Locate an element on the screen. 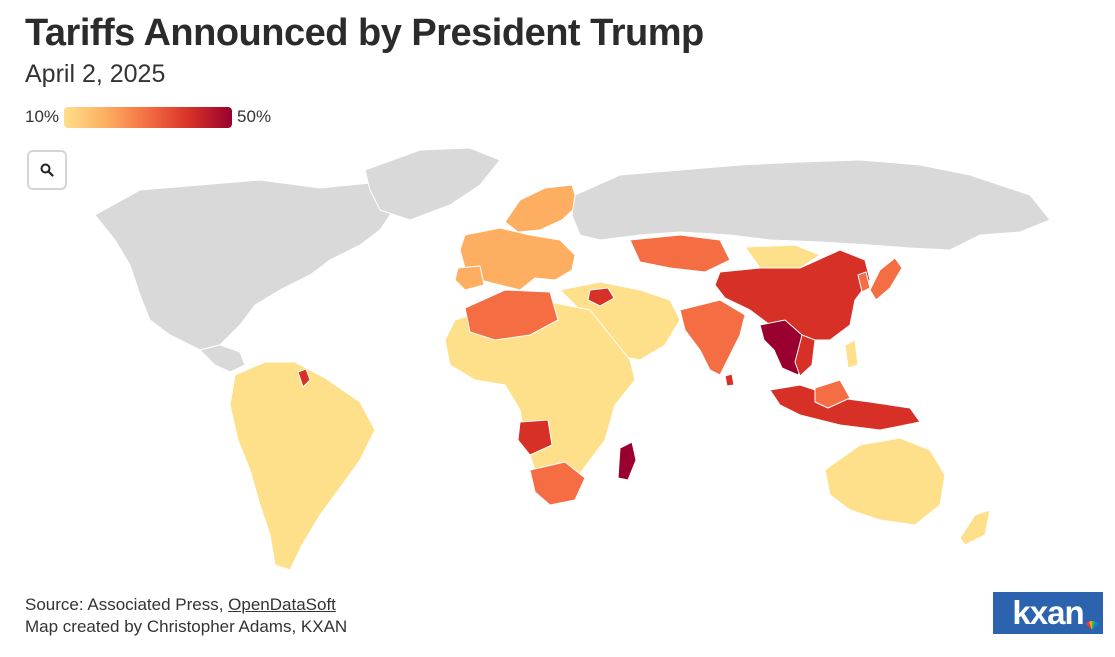 This screenshot has height=657, width=1115. source-line: Source: Associated Press, OpenDataSoft is located at coordinates (186, 605).